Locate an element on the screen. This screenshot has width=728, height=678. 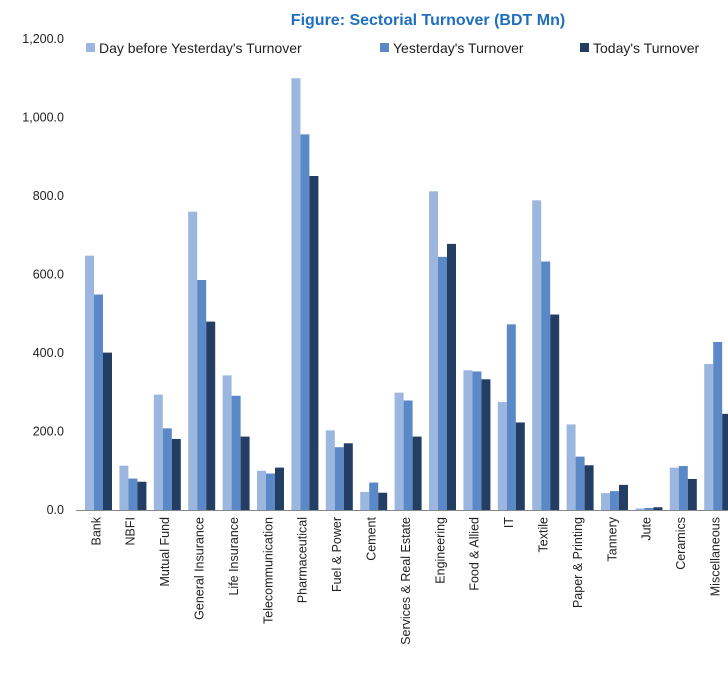
bar-day-before-yesterday-s-turnover-services-and-real-estate is located at coordinates (399, 451).